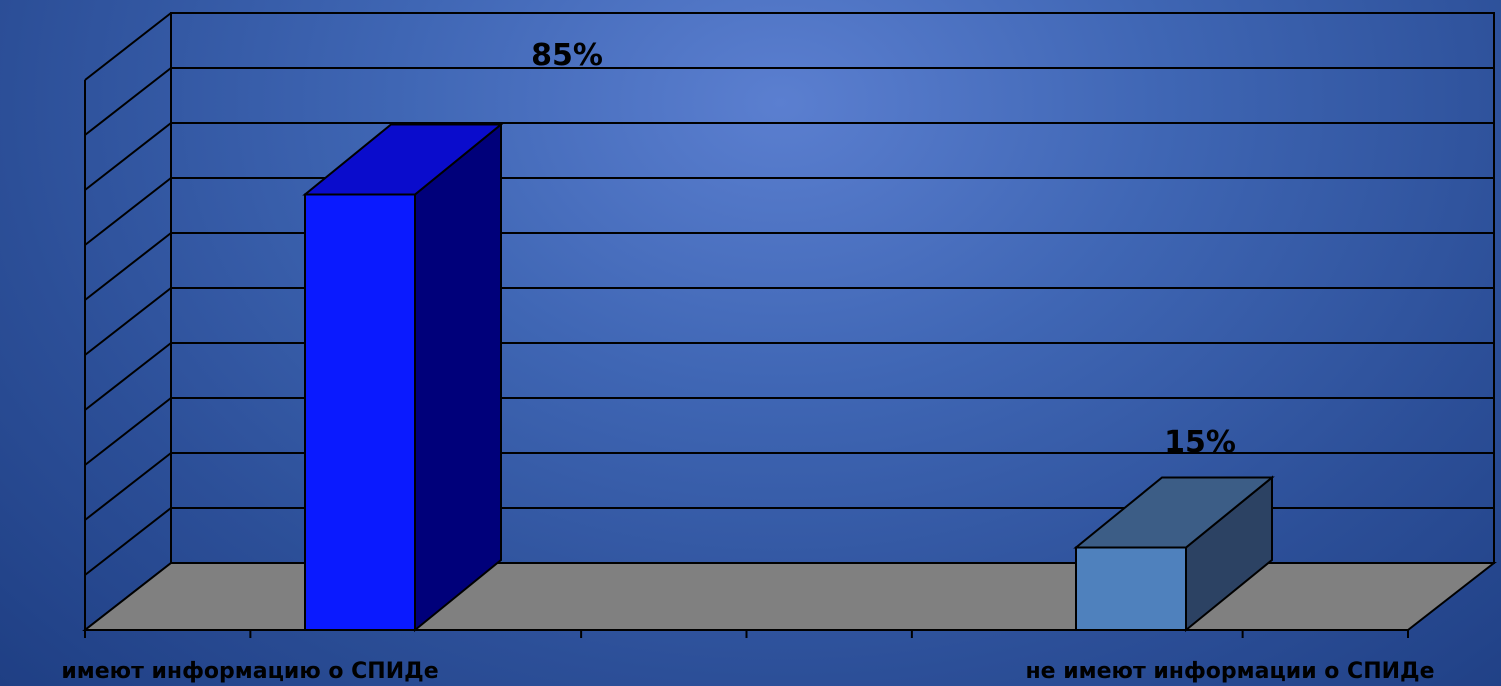  Describe the element at coordinates (567, 55) in the screenshot. I see `data-label-1: 85%` at that location.